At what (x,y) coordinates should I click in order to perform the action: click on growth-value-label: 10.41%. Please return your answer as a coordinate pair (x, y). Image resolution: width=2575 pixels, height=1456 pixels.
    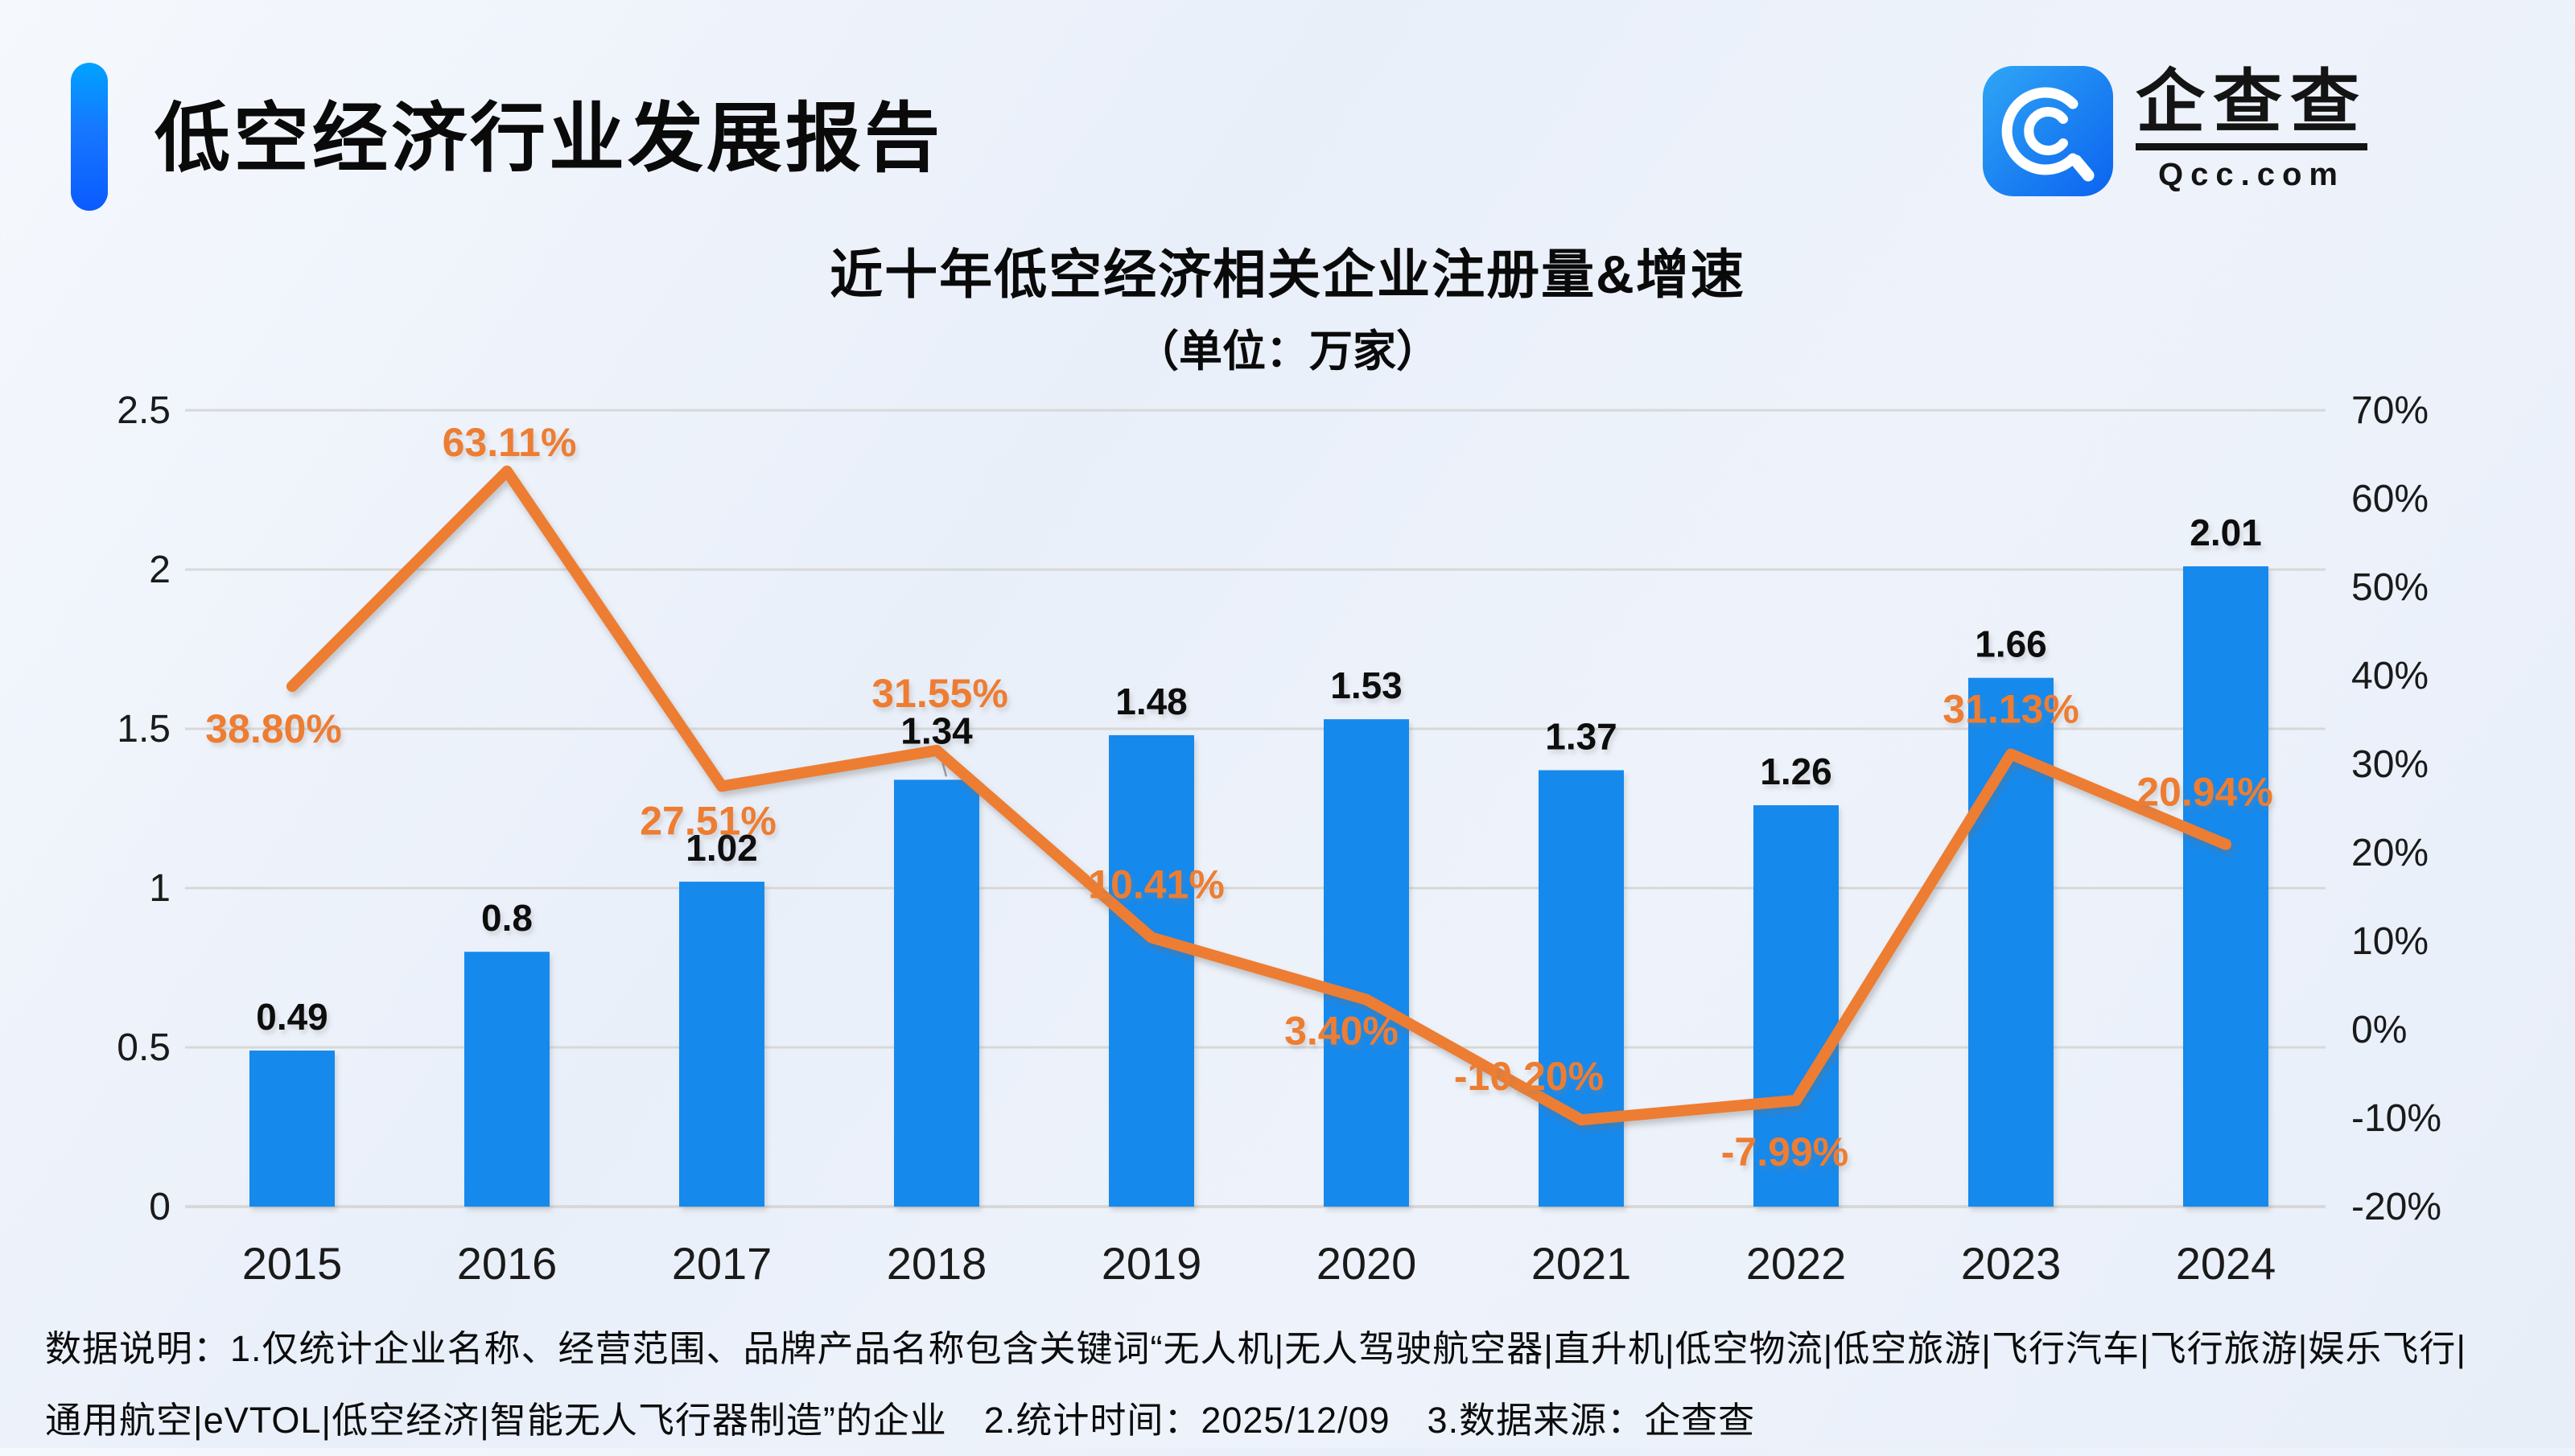
    Looking at the image, I should click on (1156, 884).